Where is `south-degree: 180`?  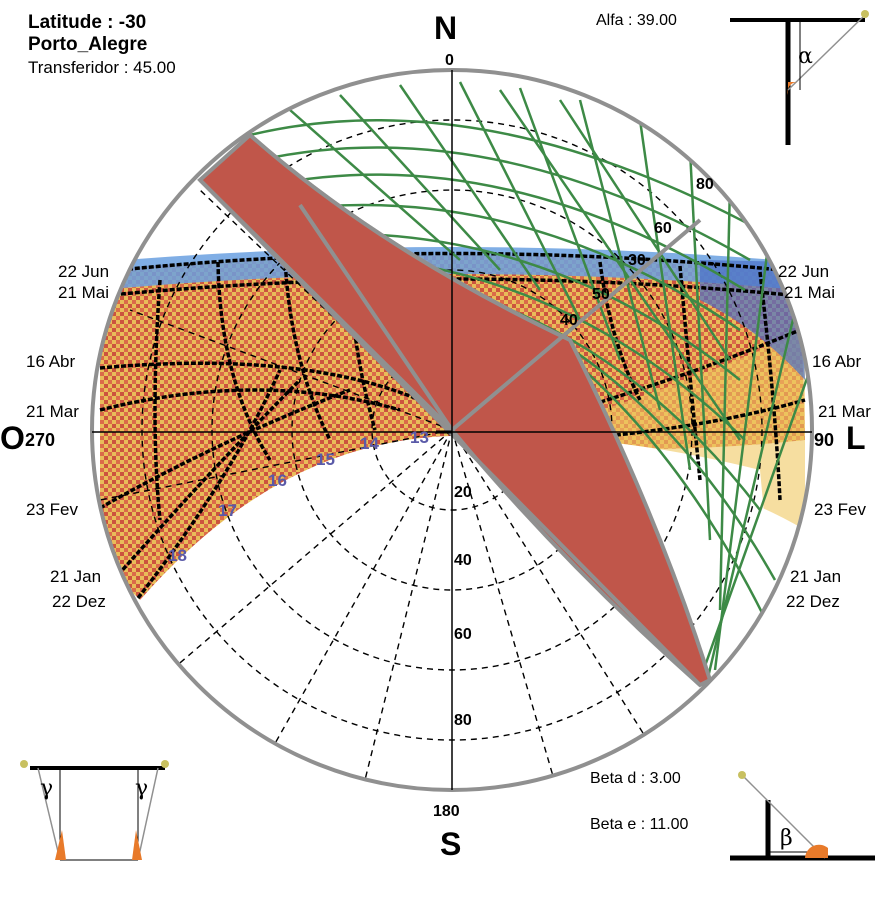 south-degree: 180 is located at coordinates (446, 811).